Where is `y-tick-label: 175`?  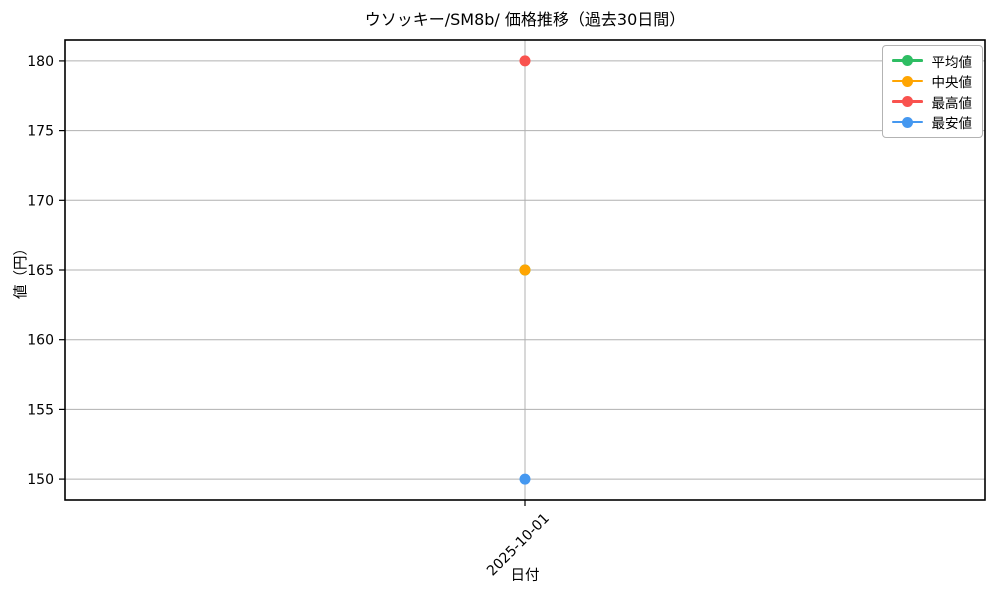 y-tick-label: 175 is located at coordinates (40, 132).